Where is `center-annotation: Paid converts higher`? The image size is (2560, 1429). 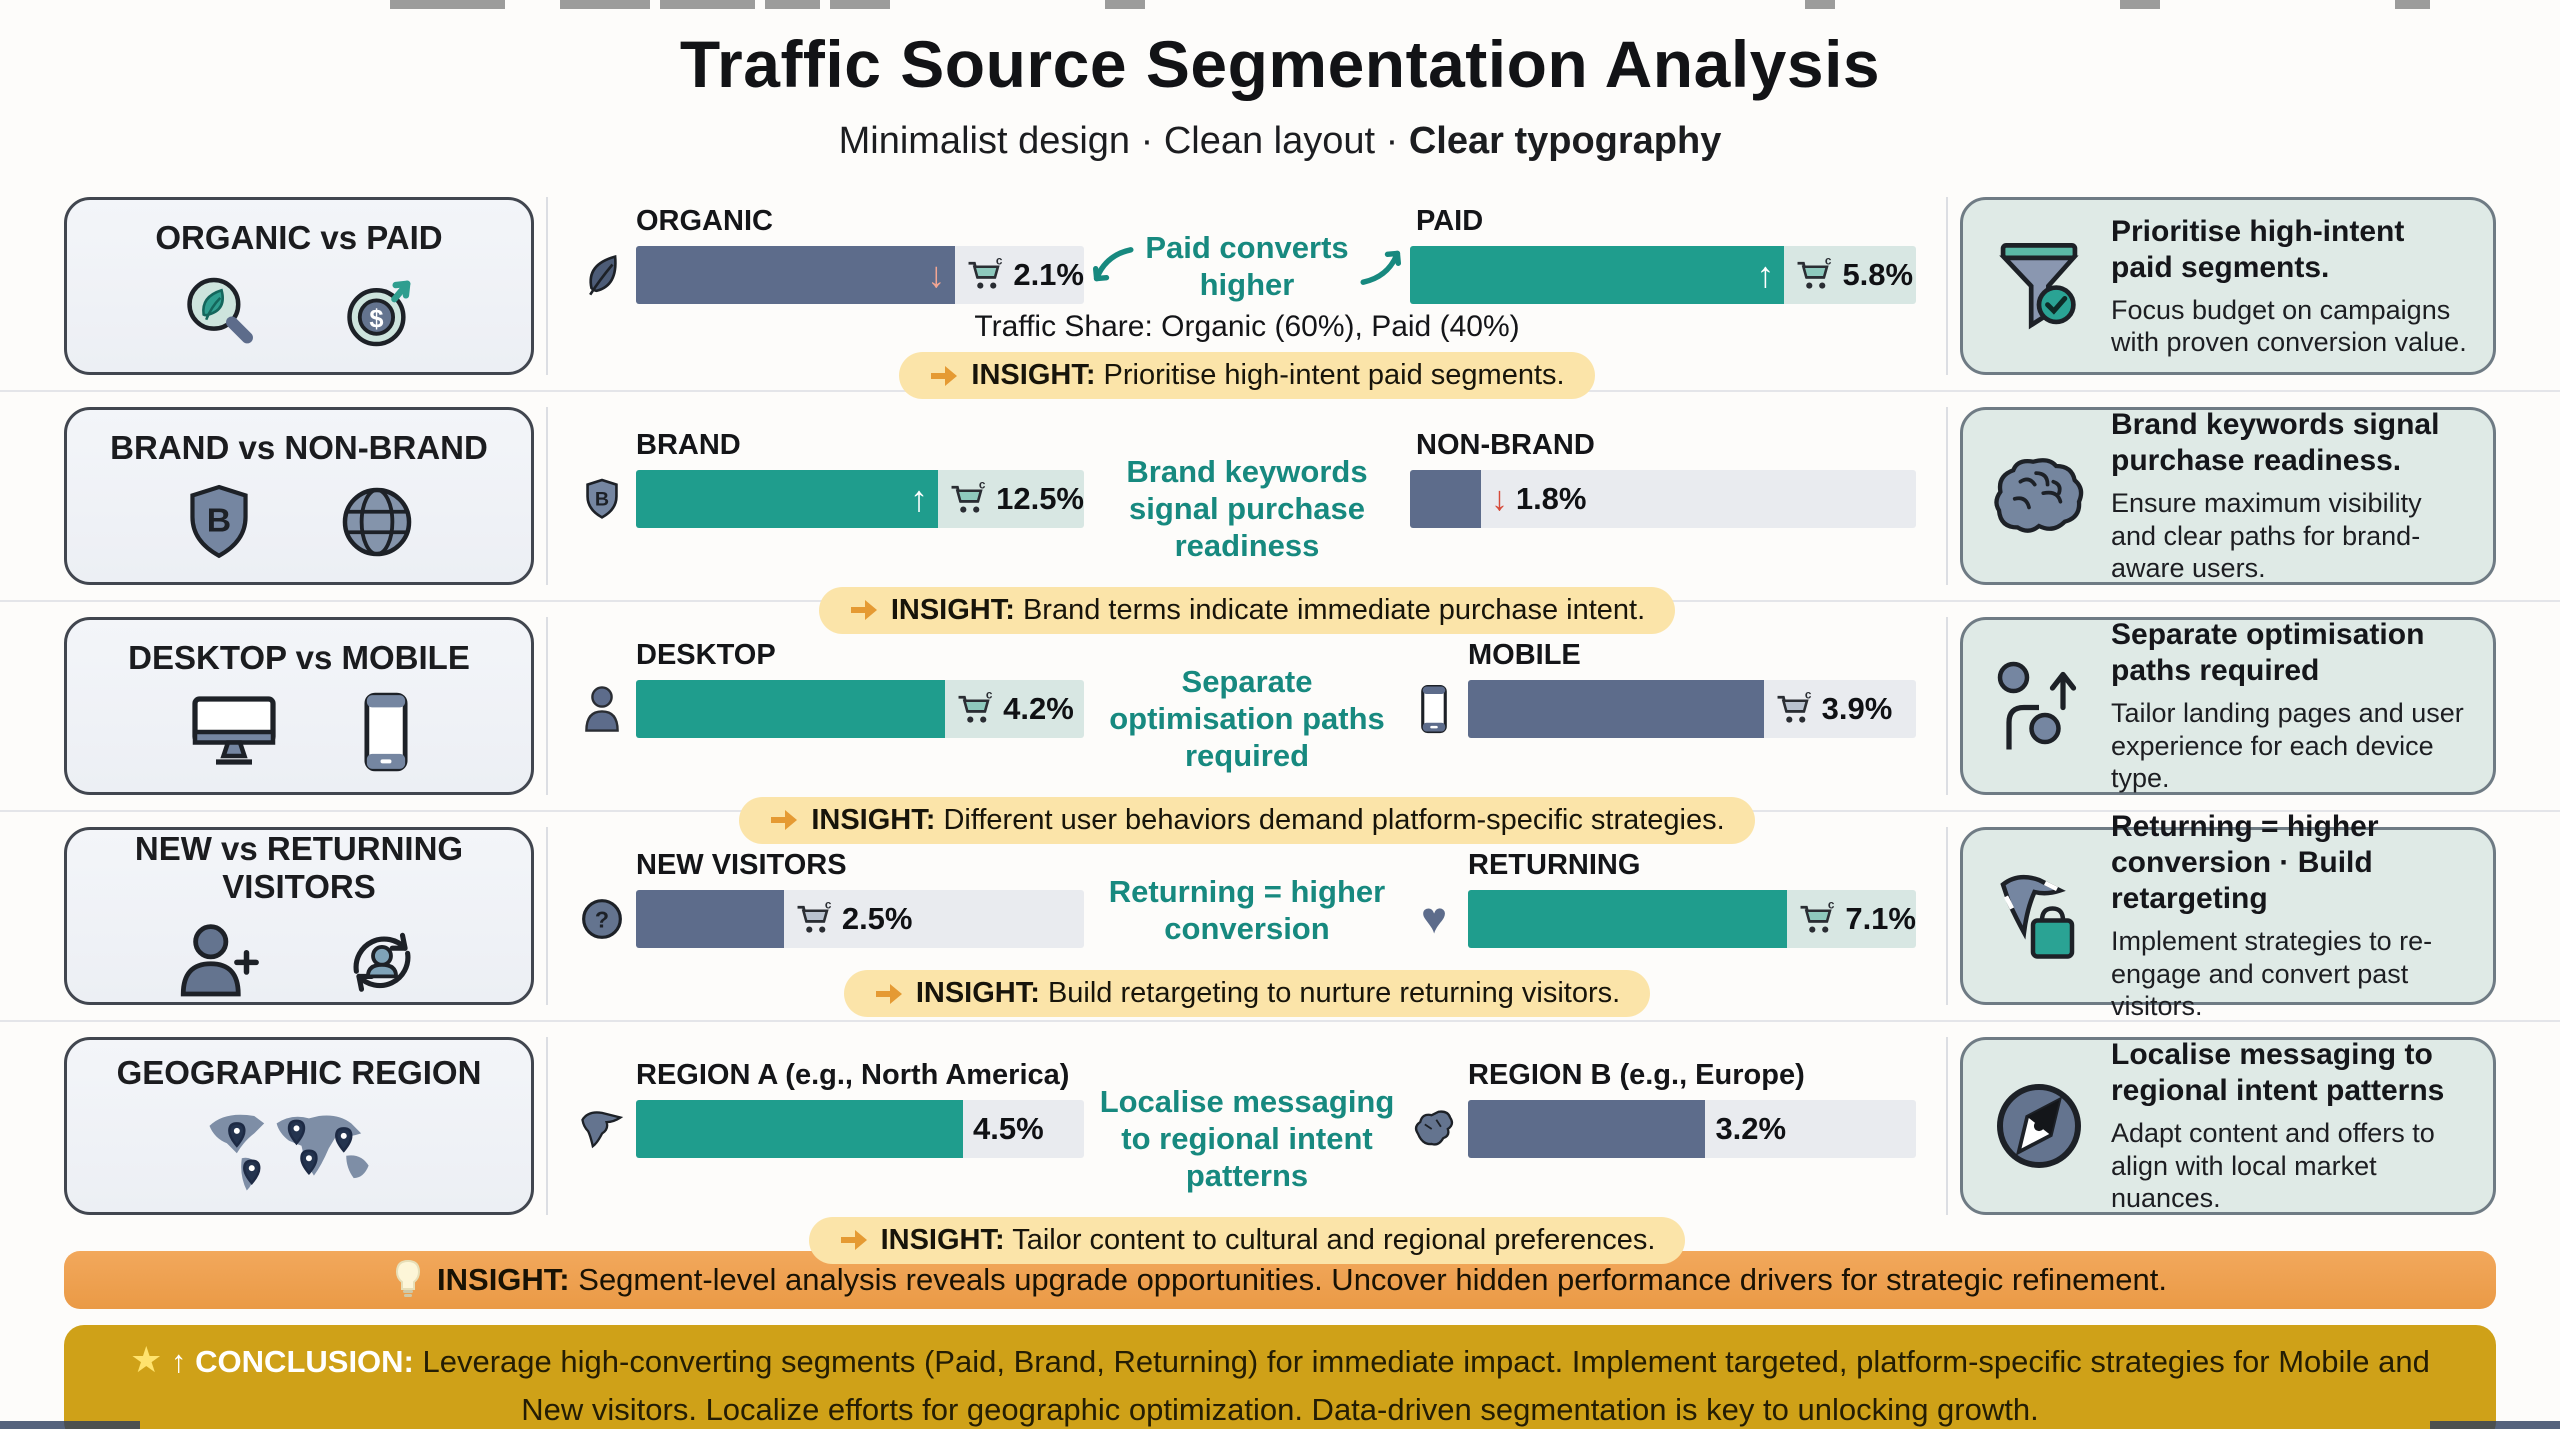 center-annotation: Paid converts higher is located at coordinates (1247, 253).